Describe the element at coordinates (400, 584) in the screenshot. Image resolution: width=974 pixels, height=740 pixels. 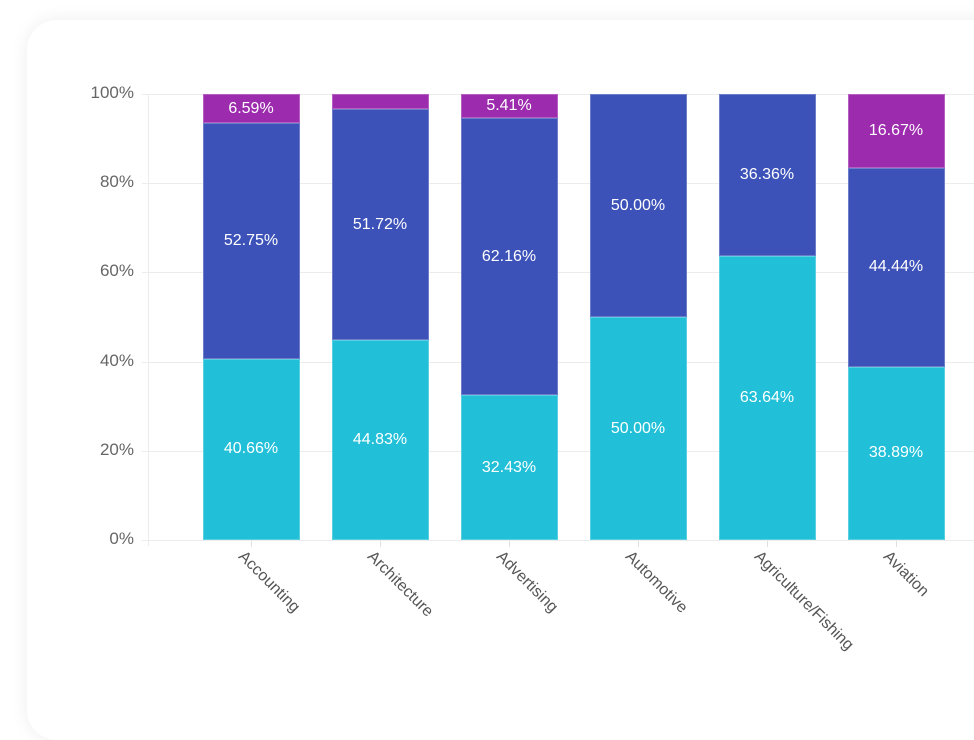
I see `x-axis-category-label: Architecture` at that location.